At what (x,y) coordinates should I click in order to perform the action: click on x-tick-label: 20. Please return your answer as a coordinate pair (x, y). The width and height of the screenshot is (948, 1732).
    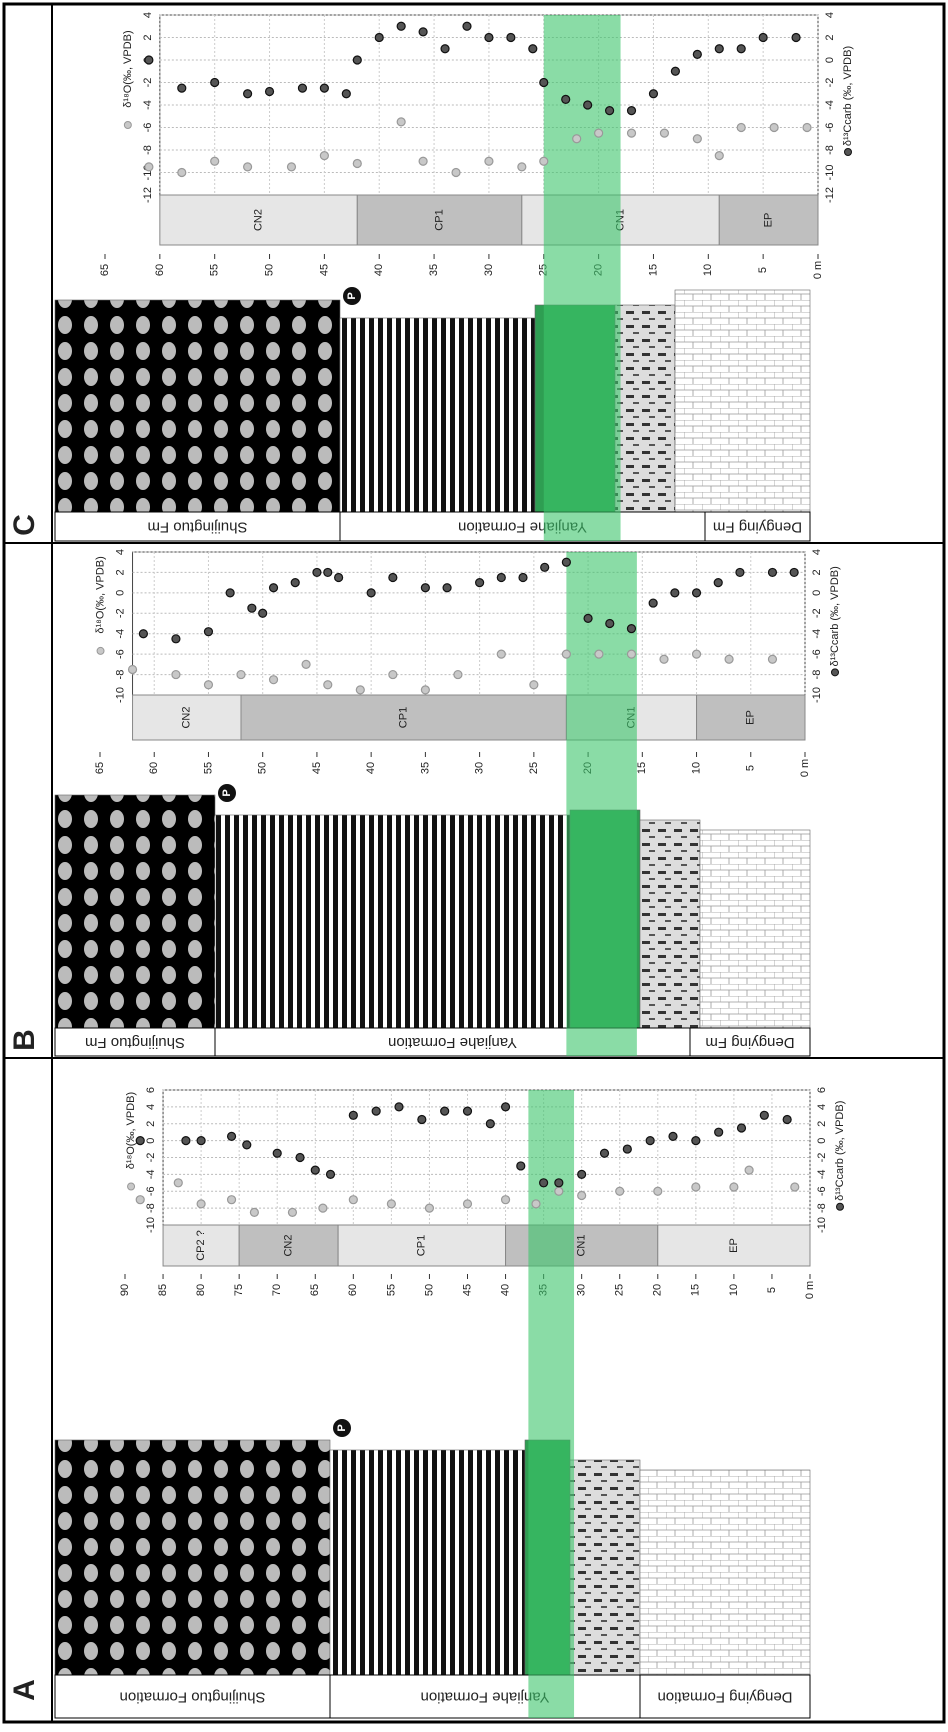
    Looking at the image, I should click on (658, 1290).